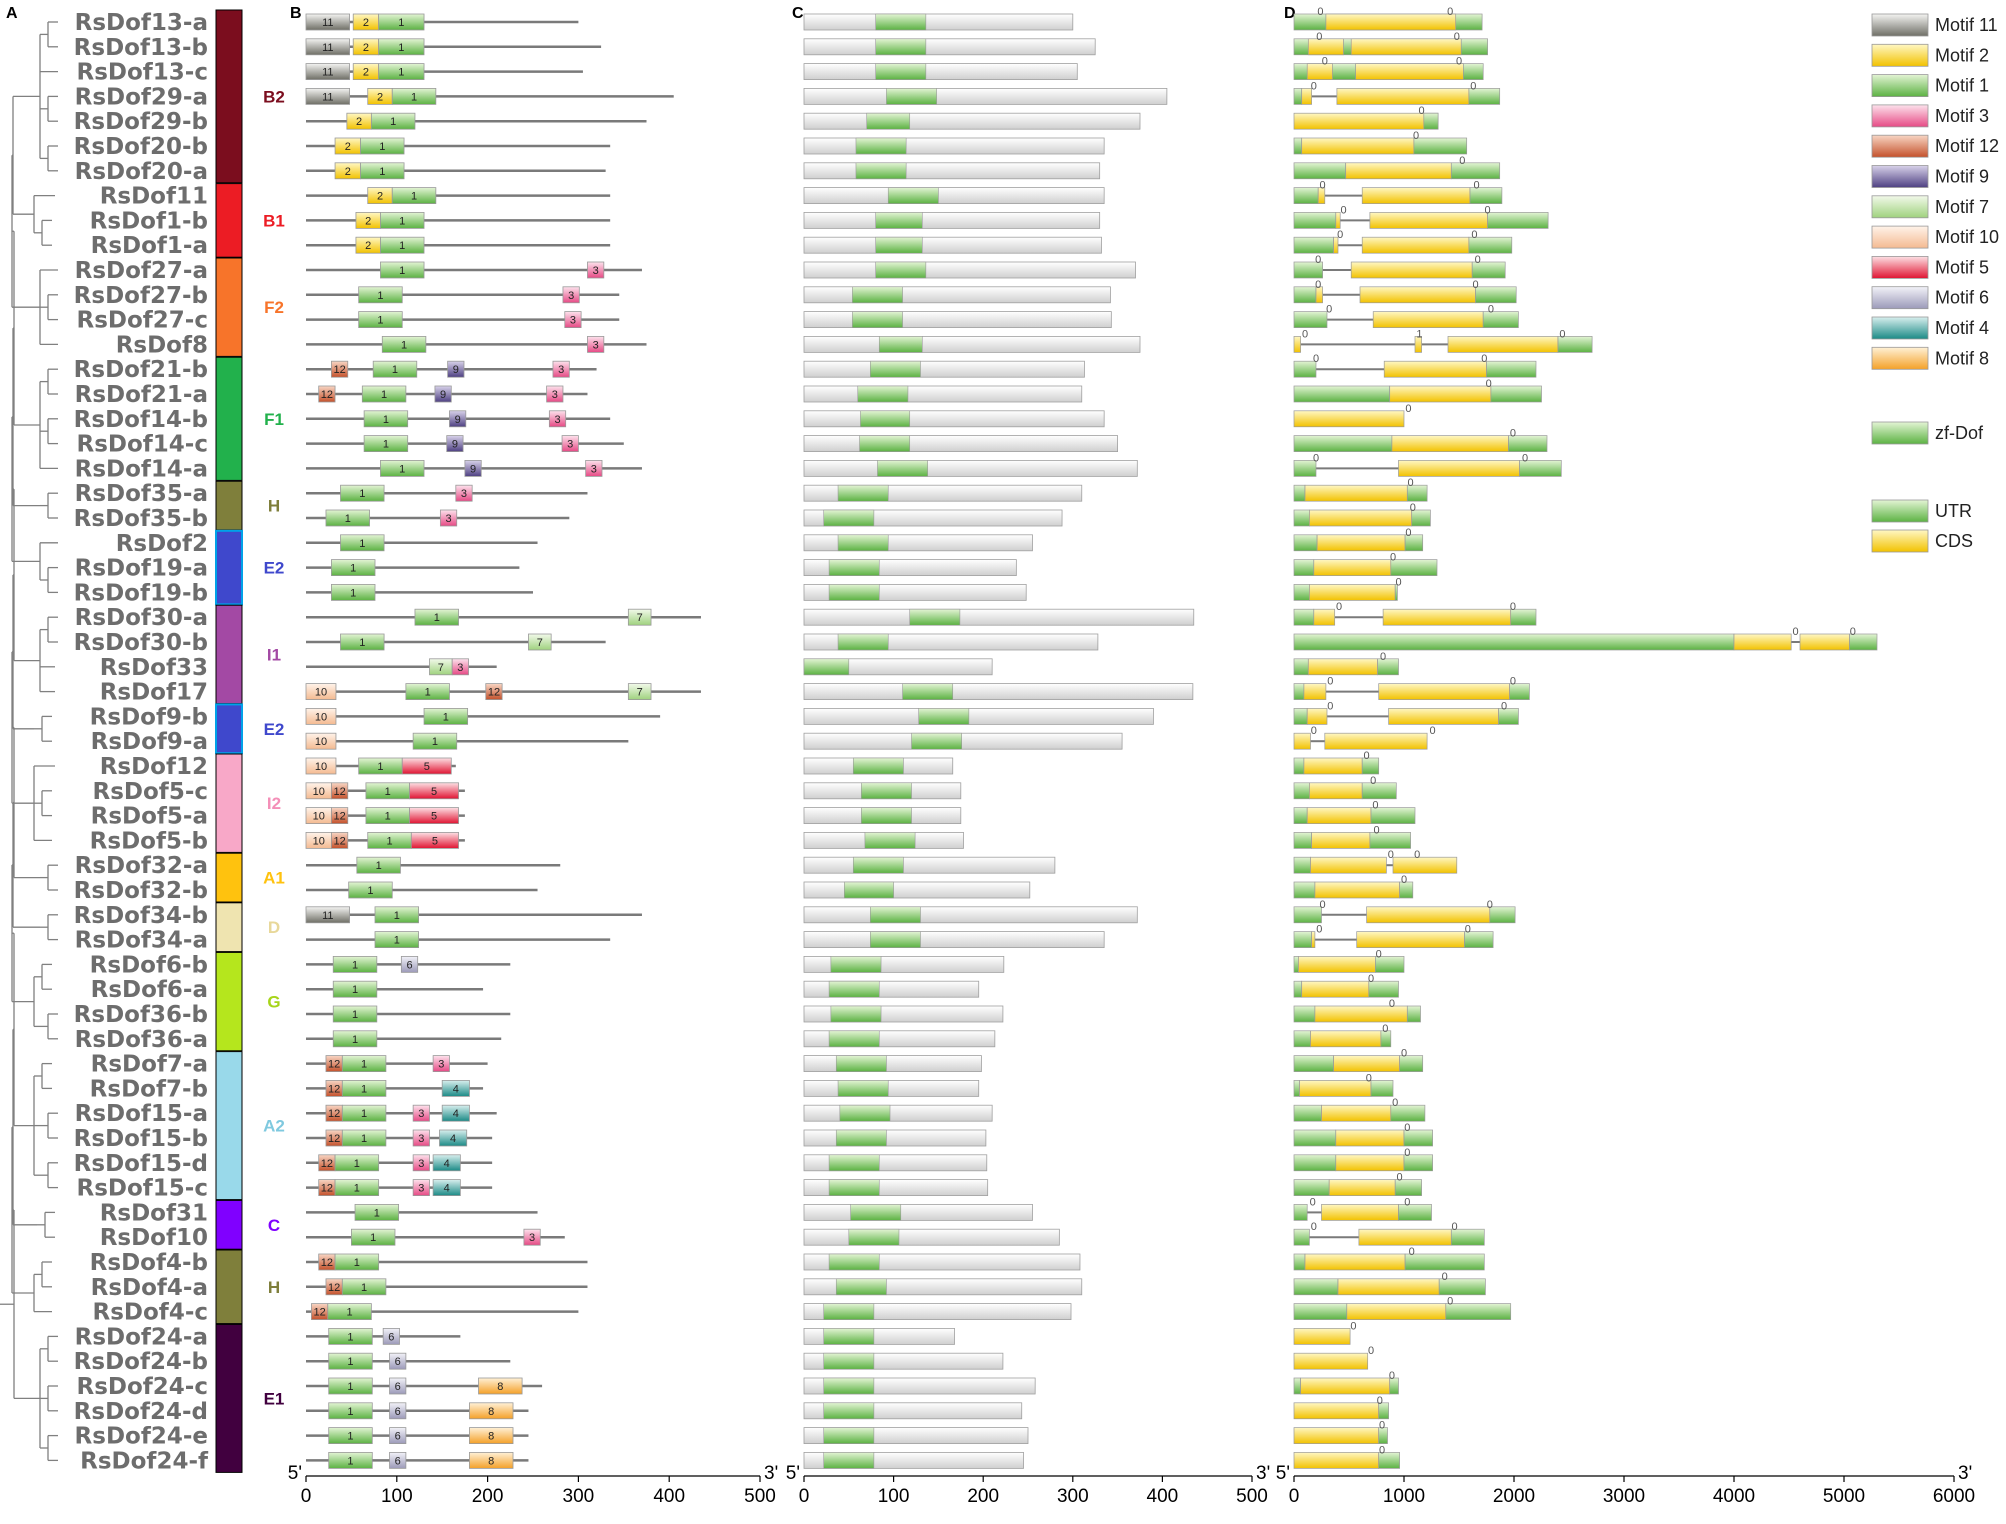  Describe the element at coordinates (306, 1496) in the screenshot. I see `axis-b-tick-label: 0` at that location.